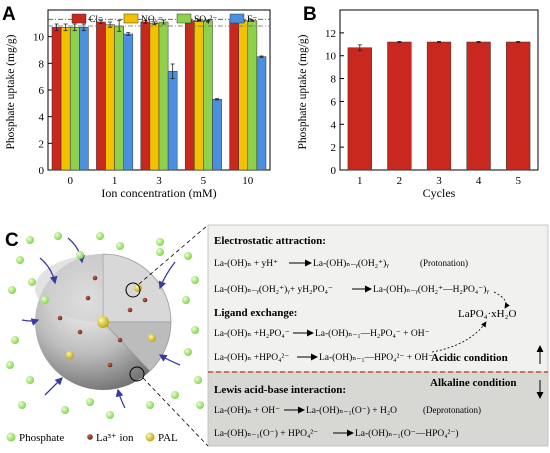 This screenshot has width=550, height=453. Describe the element at coordinates (133, 290) in the screenshot. I see `zoom-circle-upper` at that location.